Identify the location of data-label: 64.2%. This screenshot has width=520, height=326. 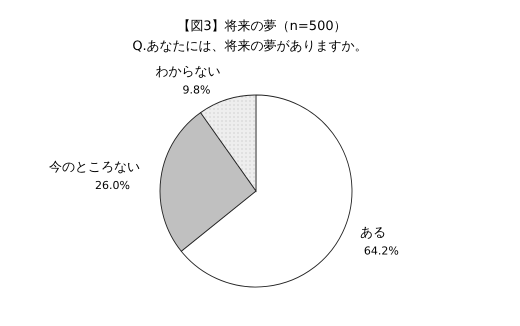
(381, 251).